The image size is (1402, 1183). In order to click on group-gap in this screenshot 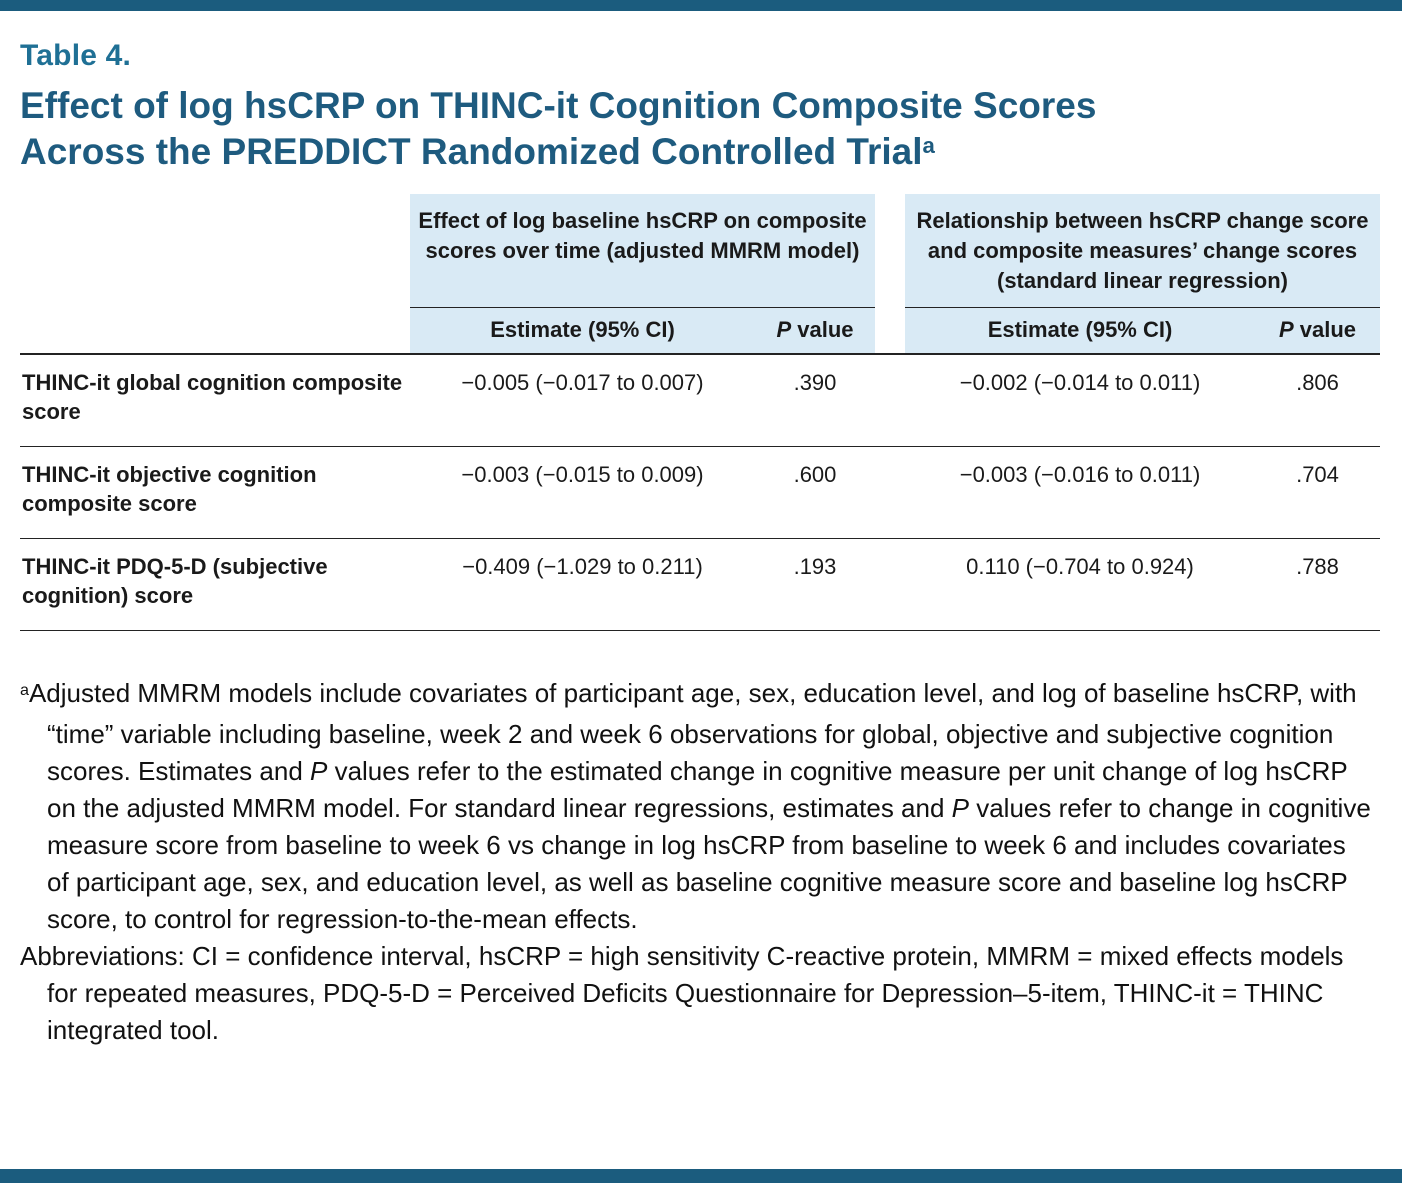, I will do `click(890, 250)`.